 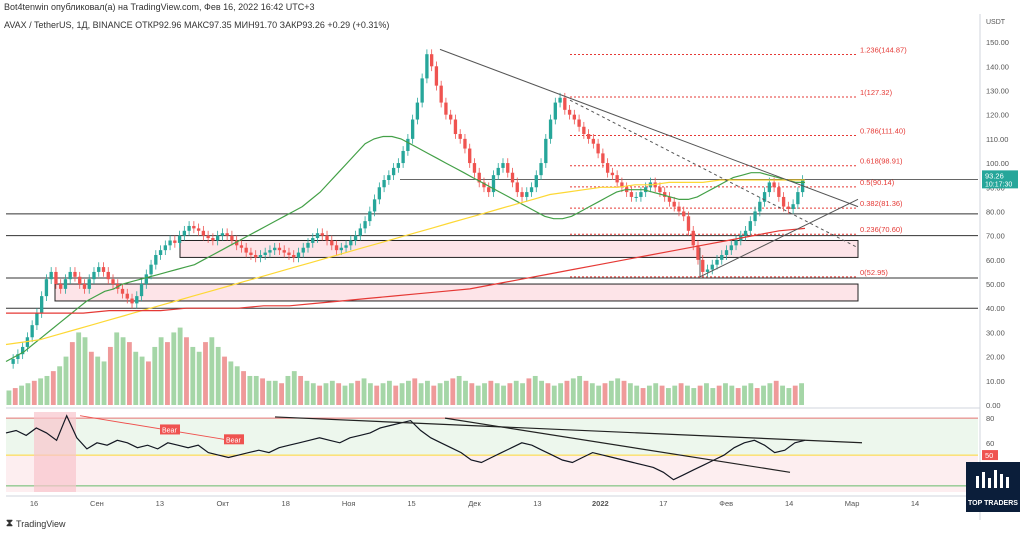 I want to click on trendline-rising, so click(x=779, y=238).